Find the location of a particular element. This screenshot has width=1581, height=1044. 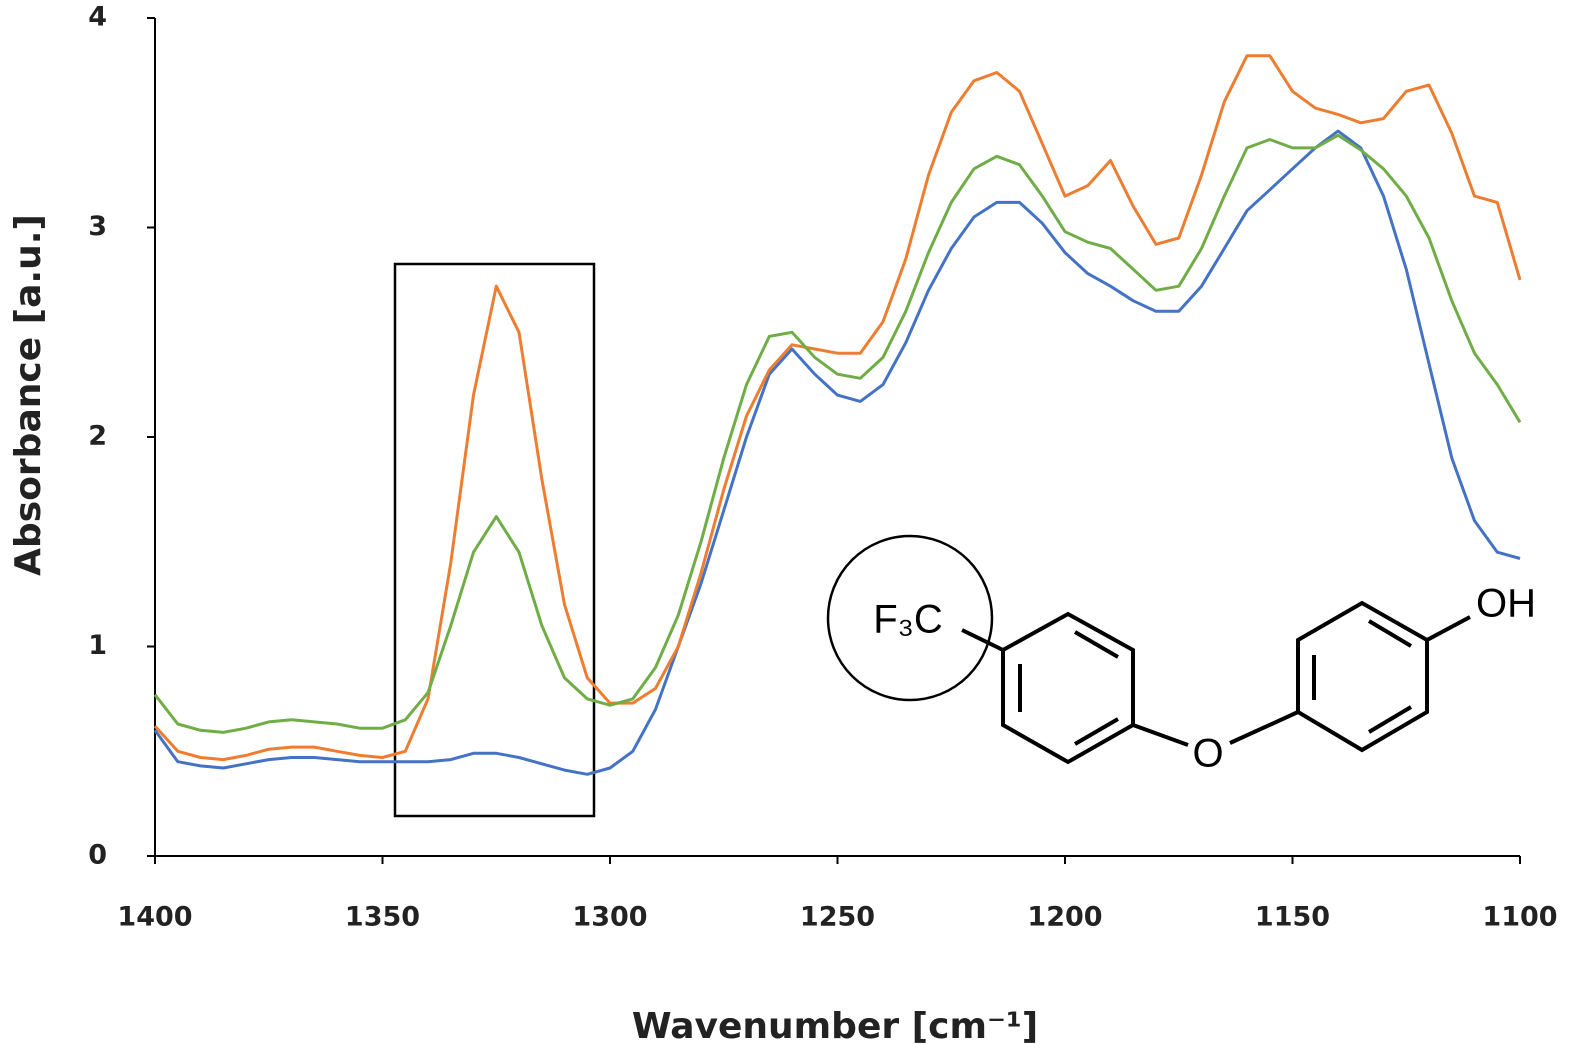

x-tick-label: 1400 is located at coordinates (154, 917).